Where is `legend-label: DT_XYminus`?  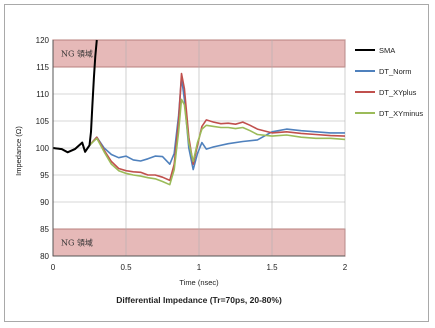
legend-label: DT_XYminus is located at coordinates (401, 113).